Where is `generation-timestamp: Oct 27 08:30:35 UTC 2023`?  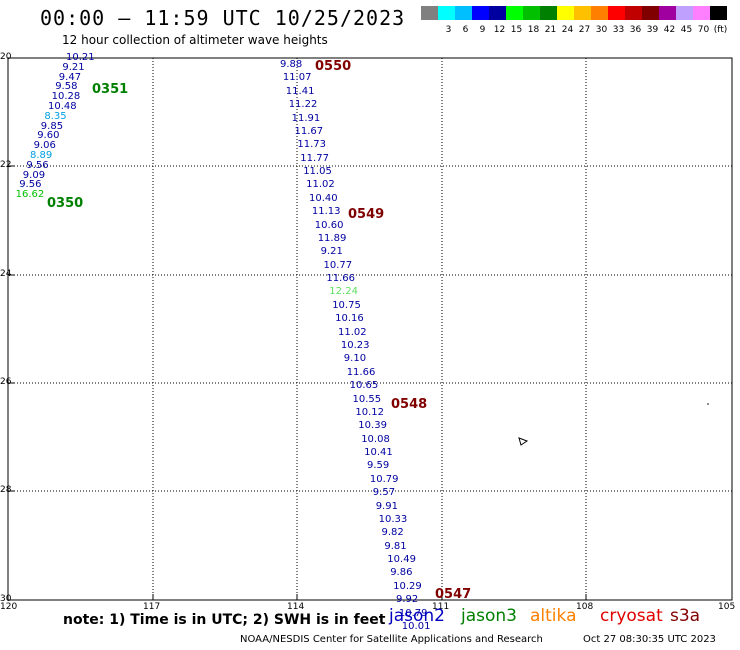 generation-timestamp: Oct 27 08:30:35 UTC 2023 is located at coordinates (649, 639).